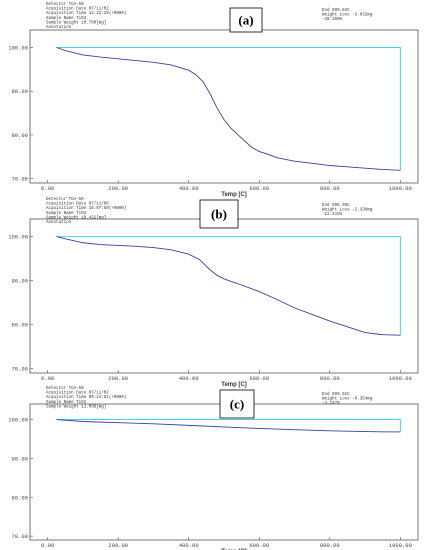 Image resolution: width=428 pixels, height=550 pixels. I want to click on header-right-line: End 999.99C, so click(336, 205).